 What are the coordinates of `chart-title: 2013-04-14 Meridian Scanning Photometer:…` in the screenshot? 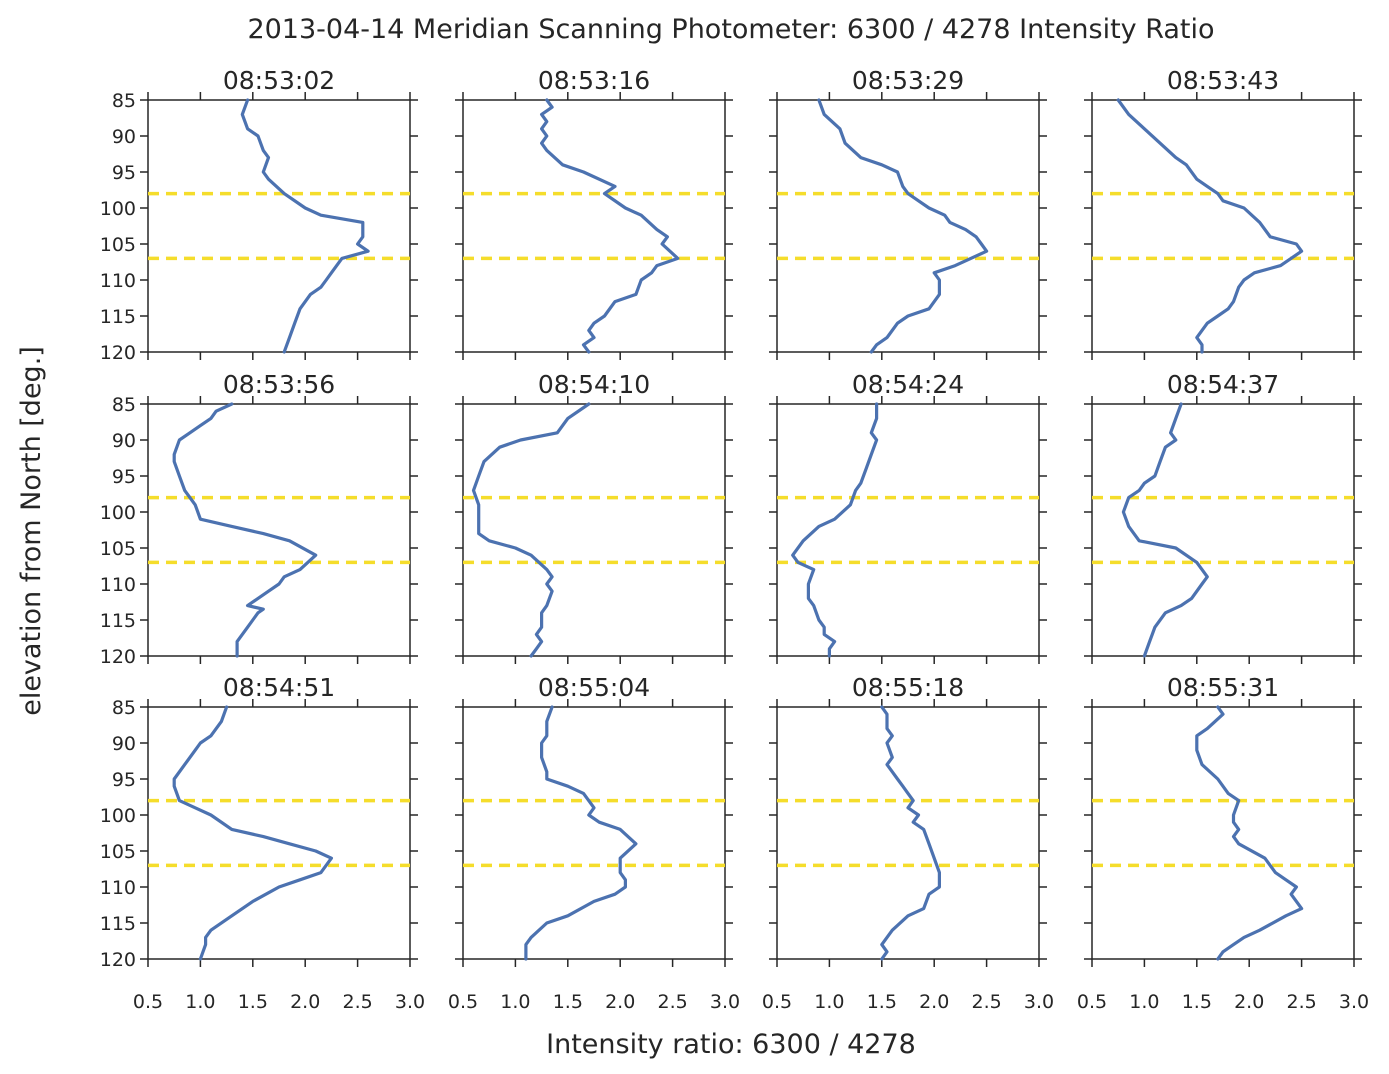 It's located at (730, 29).